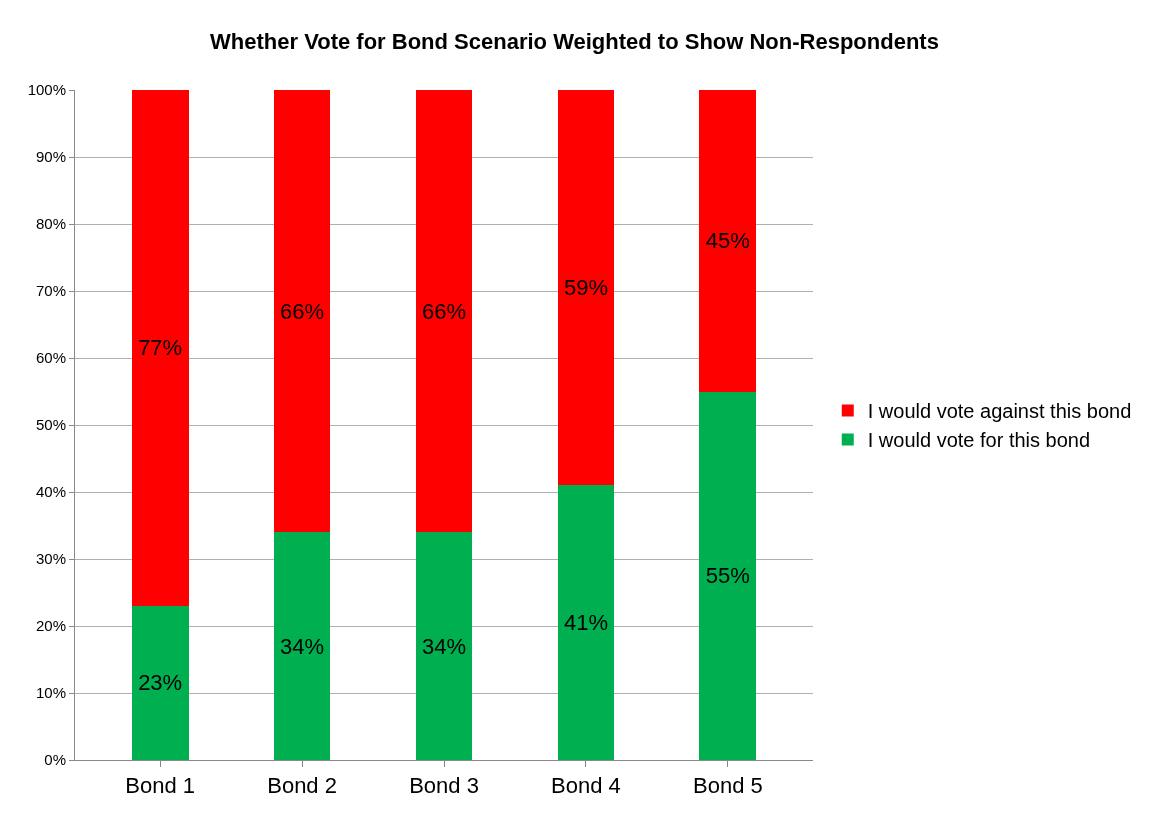  I want to click on x-tick-label: Bond 2, so click(302, 786).